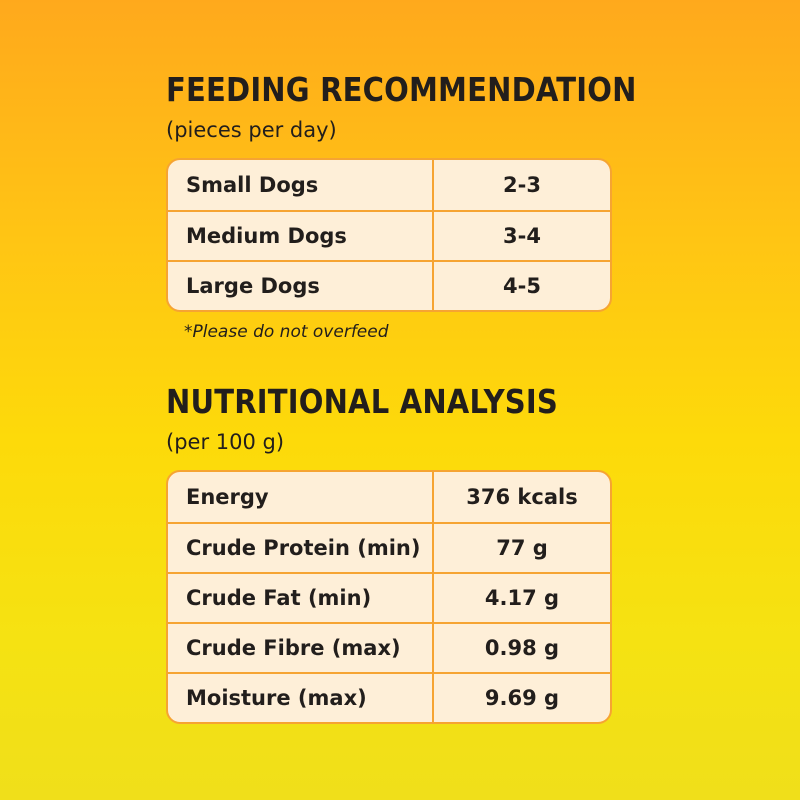 The width and height of the screenshot is (800, 800). Describe the element at coordinates (522, 648) in the screenshot. I see `row-value: 0.98 g` at that location.